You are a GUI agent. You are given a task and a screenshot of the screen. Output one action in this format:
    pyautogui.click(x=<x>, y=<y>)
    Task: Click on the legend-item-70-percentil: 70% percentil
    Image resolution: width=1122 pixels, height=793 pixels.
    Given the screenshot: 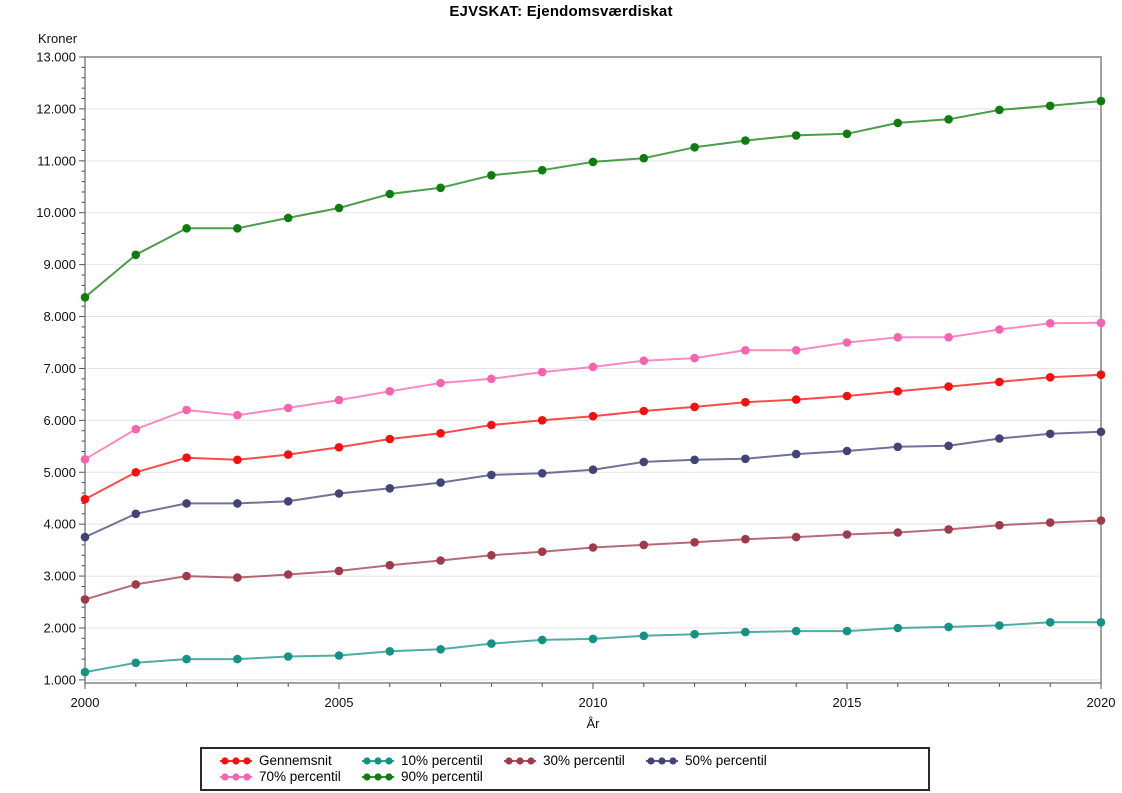 What is the action you would take?
    pyautogui.click(x=291, y=777)
    